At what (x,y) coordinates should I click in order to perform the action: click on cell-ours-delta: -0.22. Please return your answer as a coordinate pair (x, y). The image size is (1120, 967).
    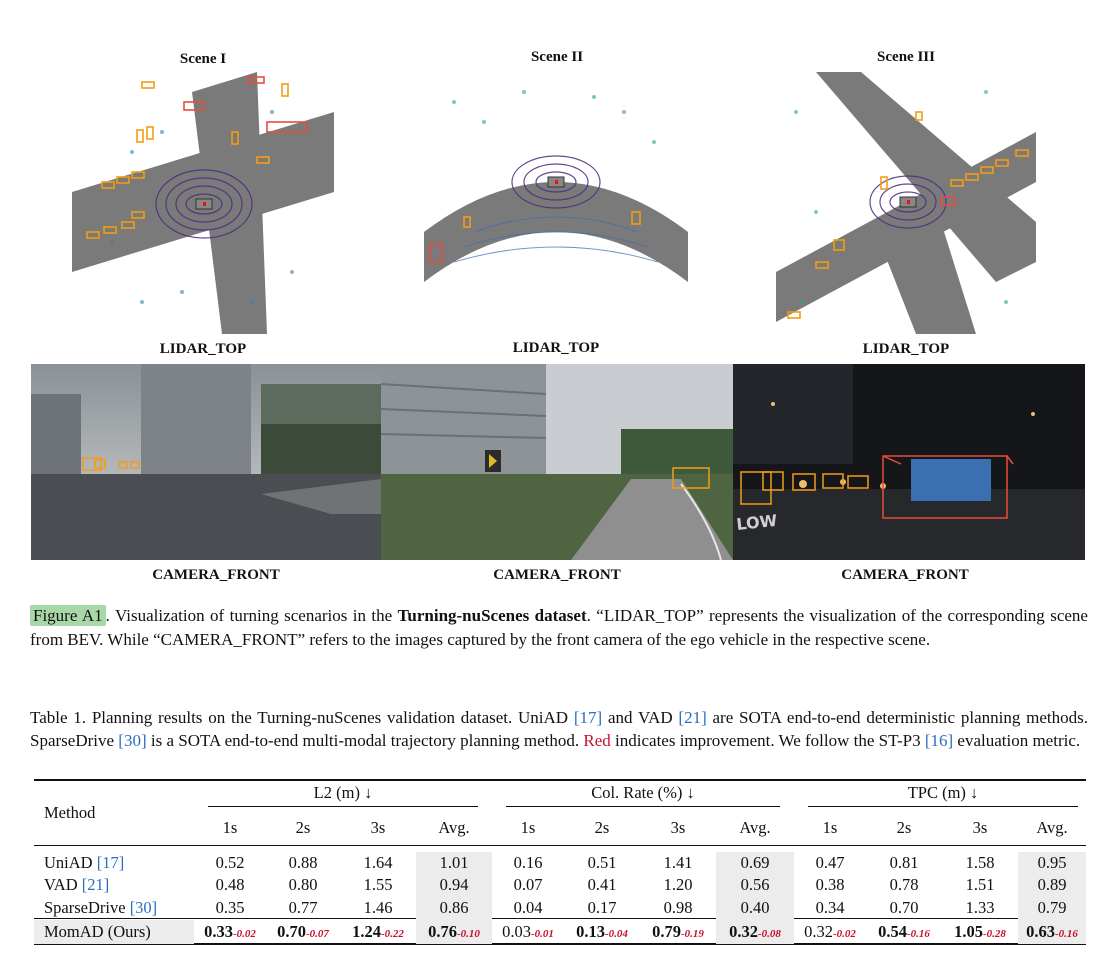
    Looking at the image, I should click on (392, 934).